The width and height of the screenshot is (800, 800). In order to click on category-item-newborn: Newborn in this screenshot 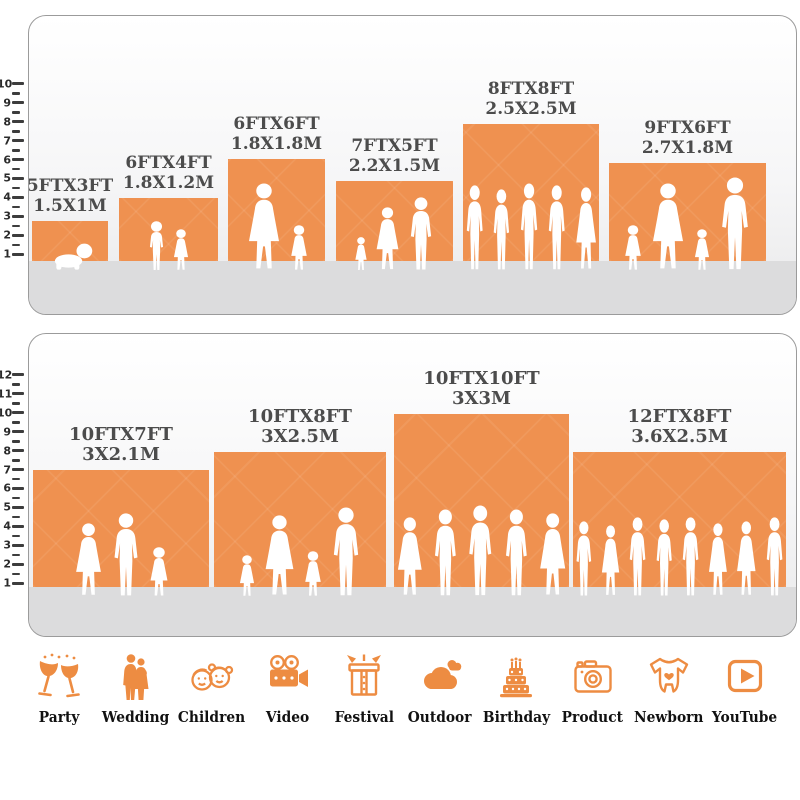, I will do `click(669, 689)`.